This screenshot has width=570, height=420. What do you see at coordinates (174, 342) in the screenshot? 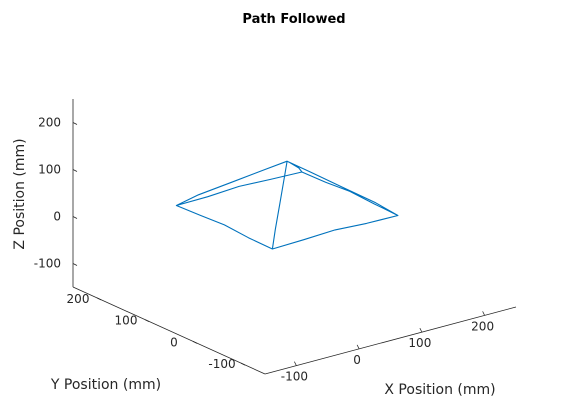
I see `y-tick-label: 0` at bounding box center [174, 342].